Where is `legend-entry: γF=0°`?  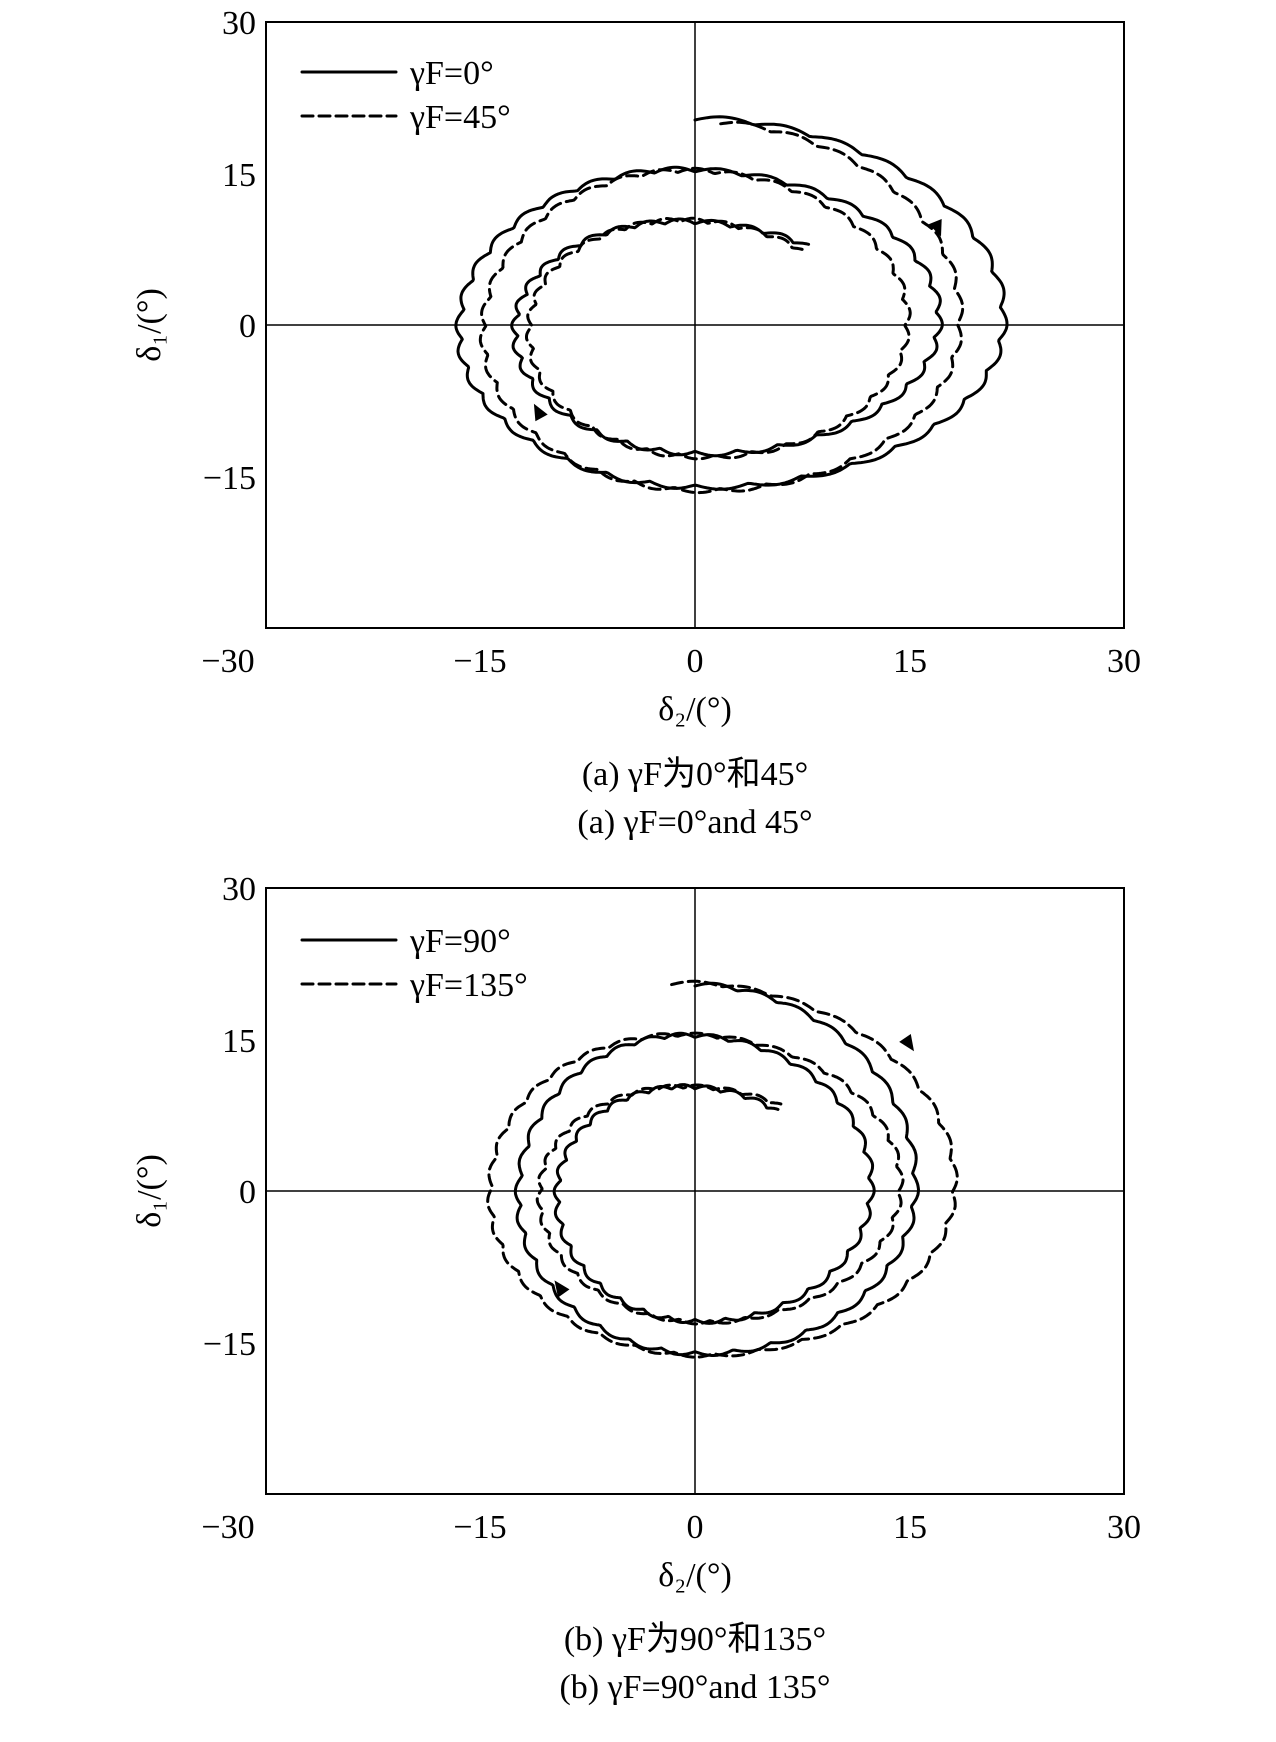
legend-entry: γF=0° is located at coordinates (451, 73).